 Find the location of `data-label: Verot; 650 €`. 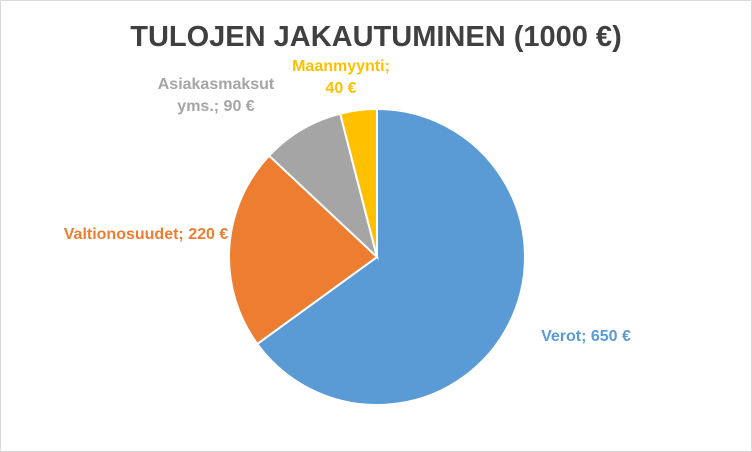

data-label: Verot; 650 € is located at coordinates (586, 337).